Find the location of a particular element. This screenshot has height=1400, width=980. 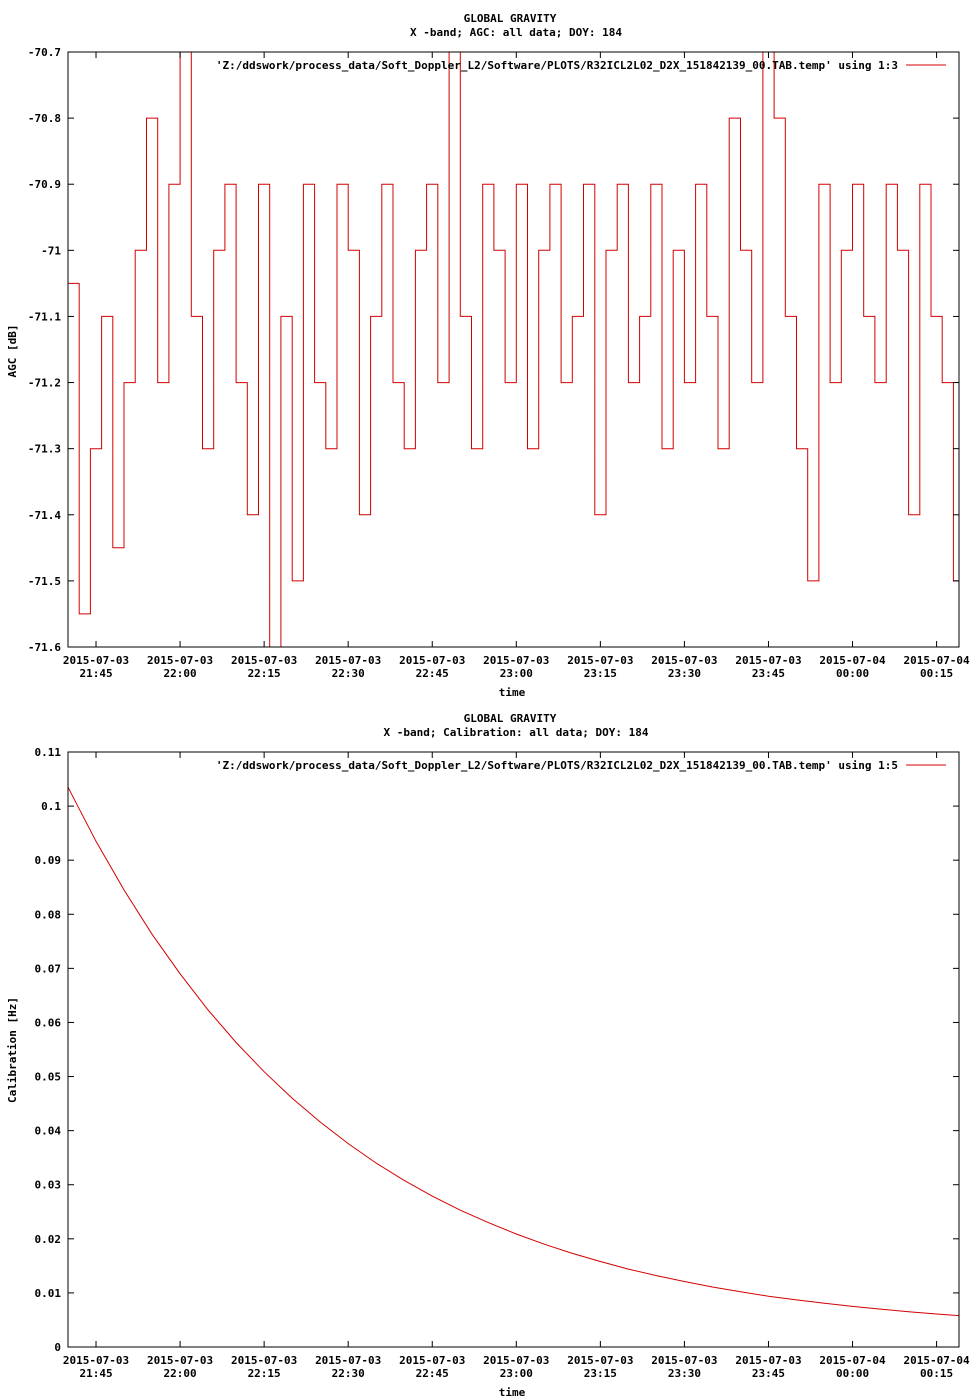

y-tick-label: 0.05 is located at coordinates (48, 1077).